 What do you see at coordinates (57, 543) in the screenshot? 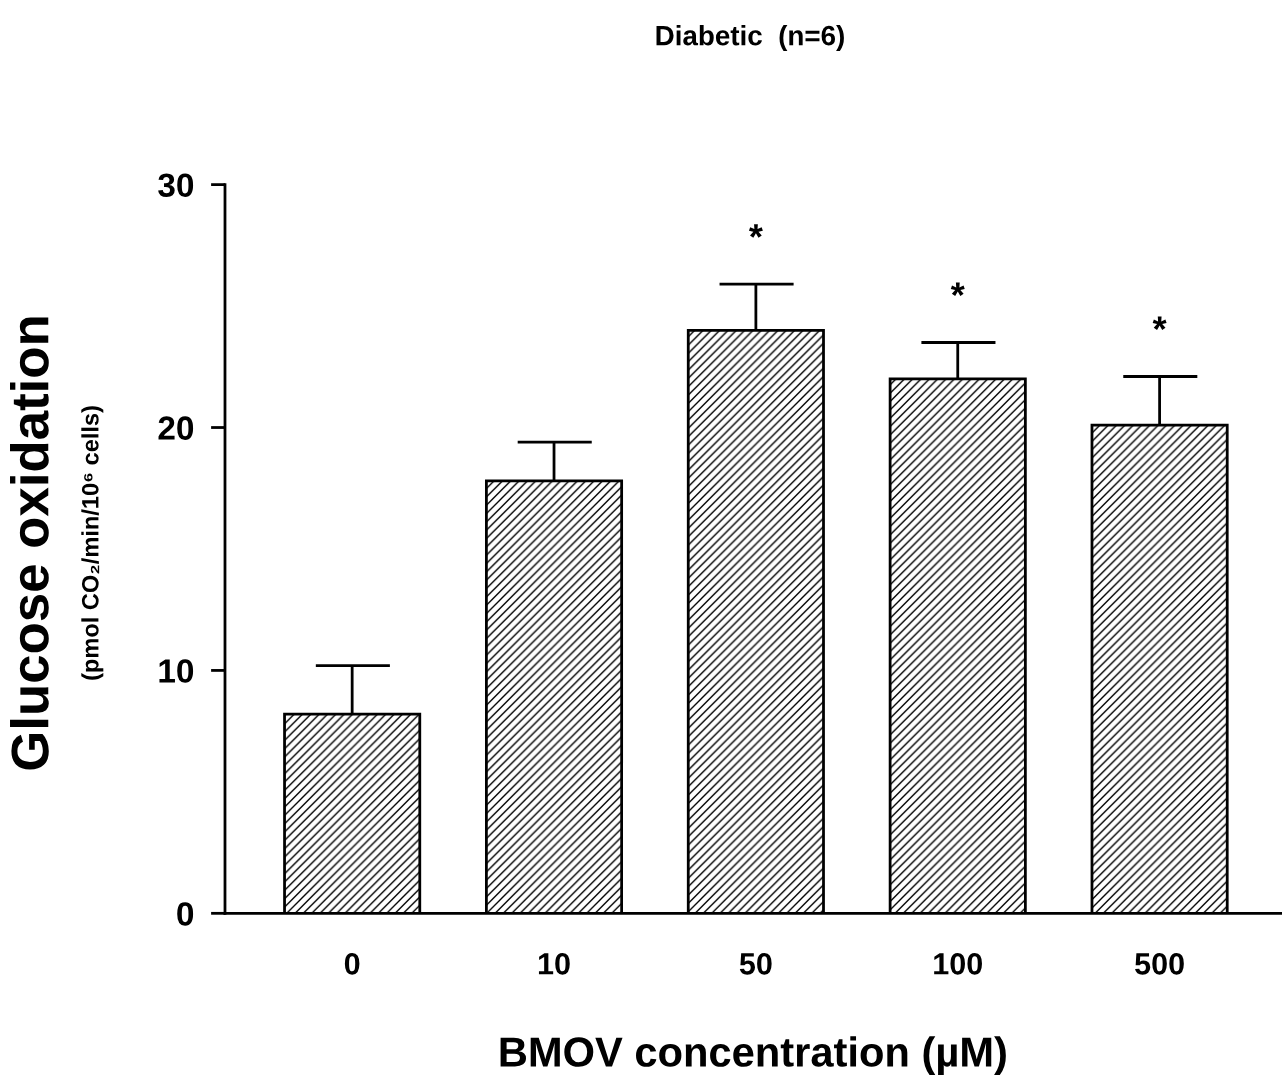
I see `y-axis-title: Glucose oxidation (pmol CO₂/min/10⁶ cells)` at bounding box center [57, 543].